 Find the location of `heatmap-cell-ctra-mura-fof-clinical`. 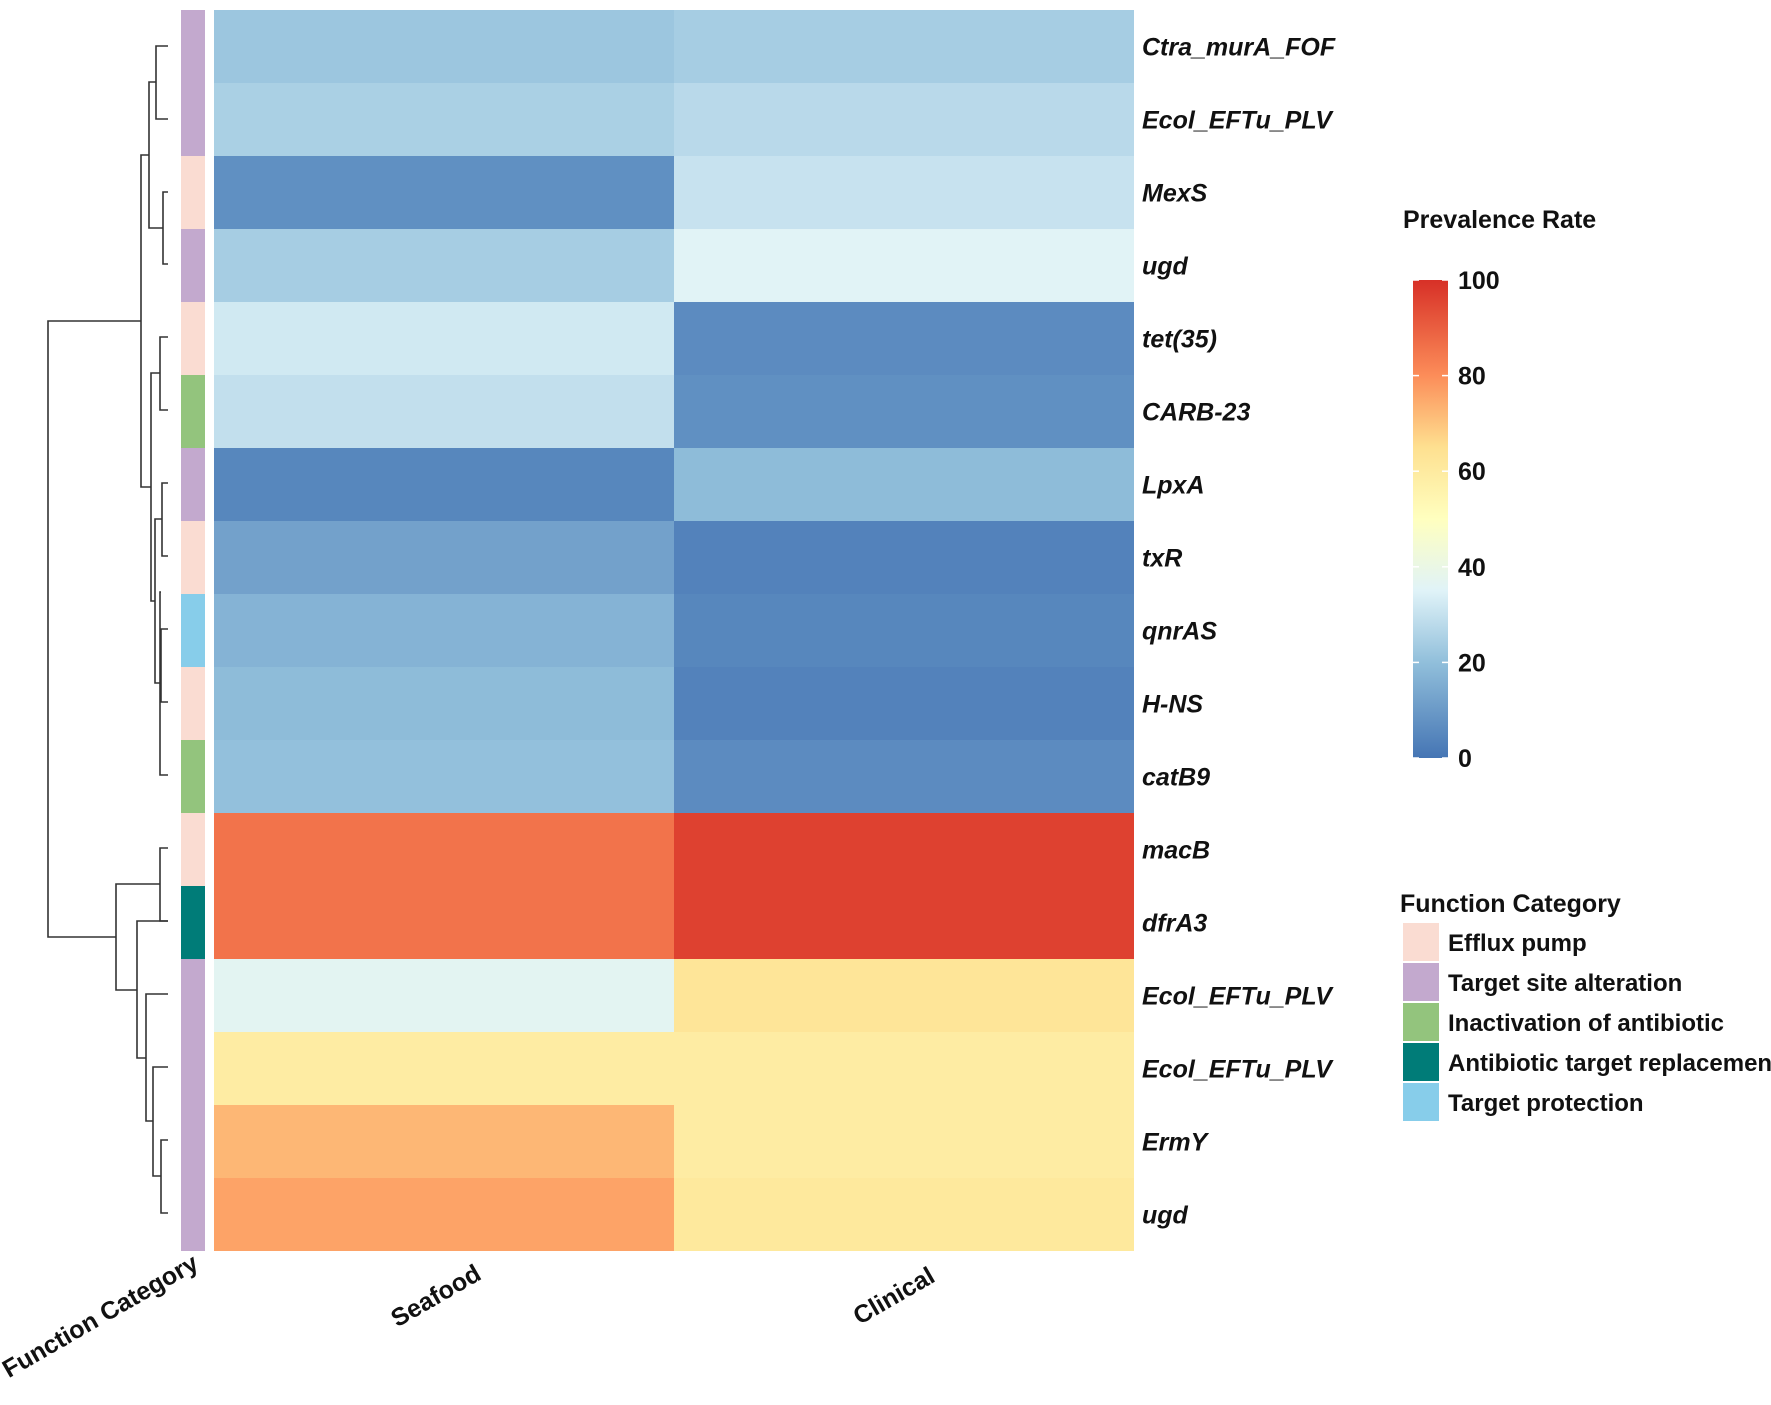

heatmap-cell-ctra-mura-fof-clinical is located at coordinates (904, 46).